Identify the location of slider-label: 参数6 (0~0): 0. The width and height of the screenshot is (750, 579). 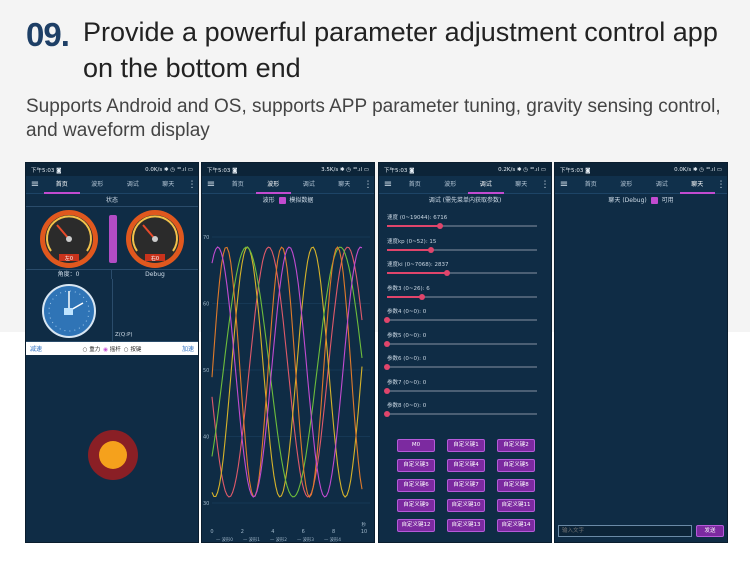
(407, 359).